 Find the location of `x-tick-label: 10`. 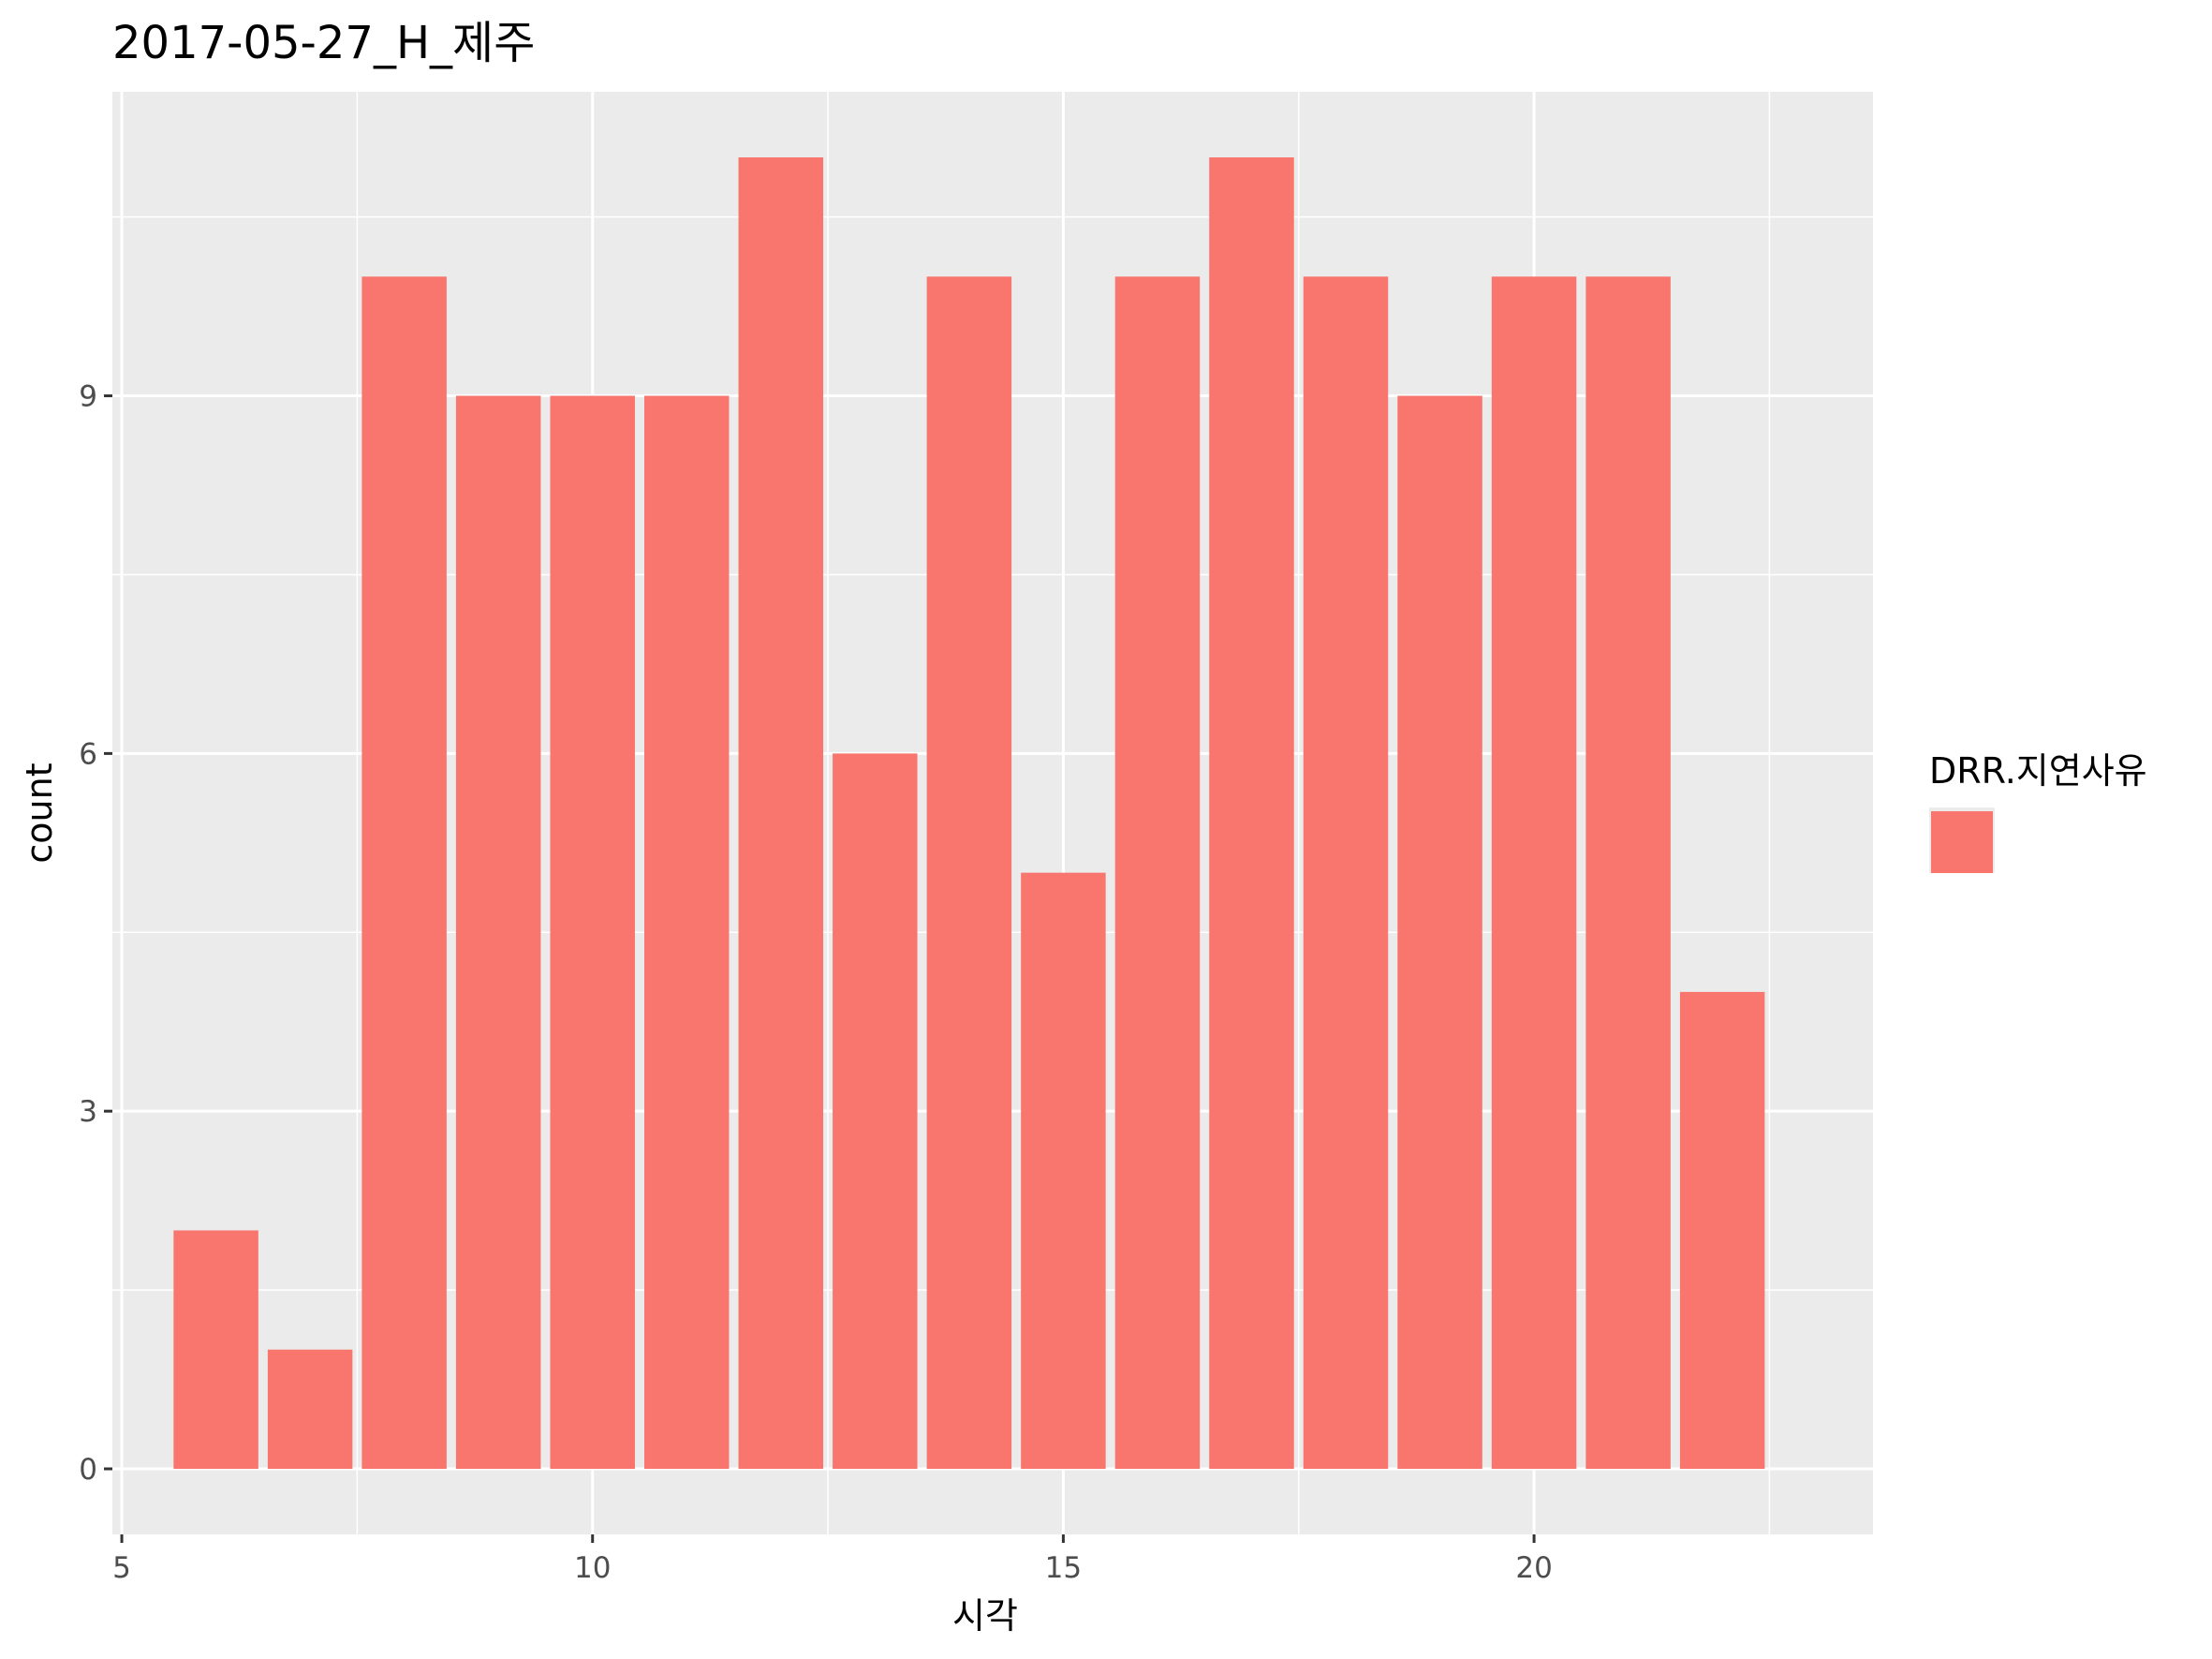

x-tick-label: 10 is located at coordinates (592, 1568).